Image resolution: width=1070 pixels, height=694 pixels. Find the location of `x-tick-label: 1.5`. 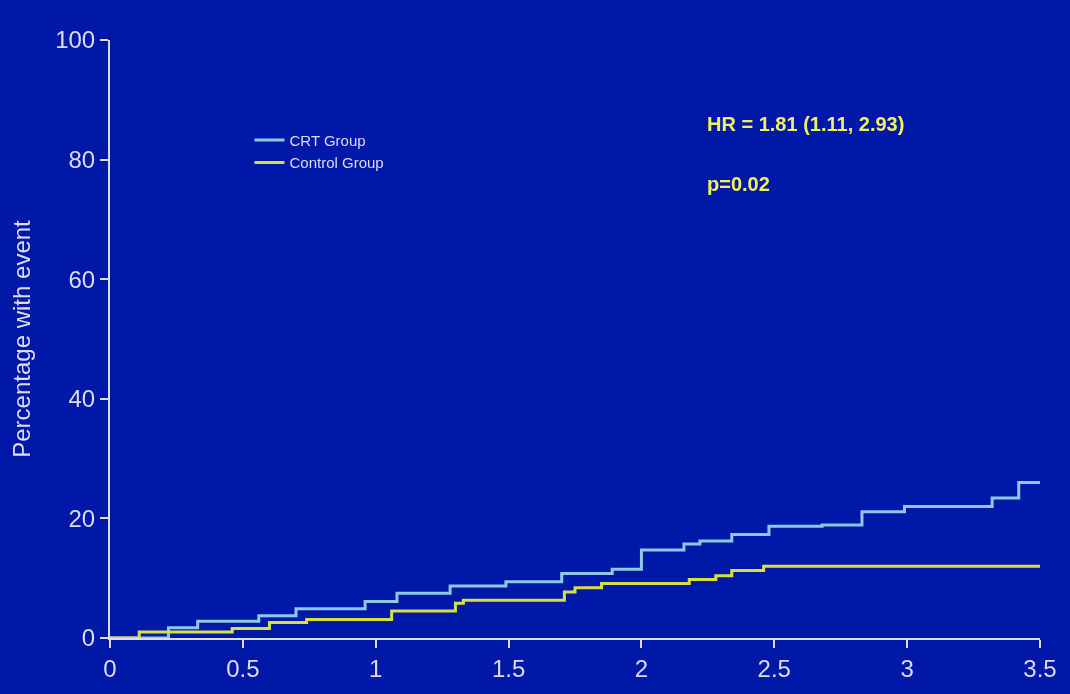

x-tick-label: 1.5 is located at coordinates (508, 668).